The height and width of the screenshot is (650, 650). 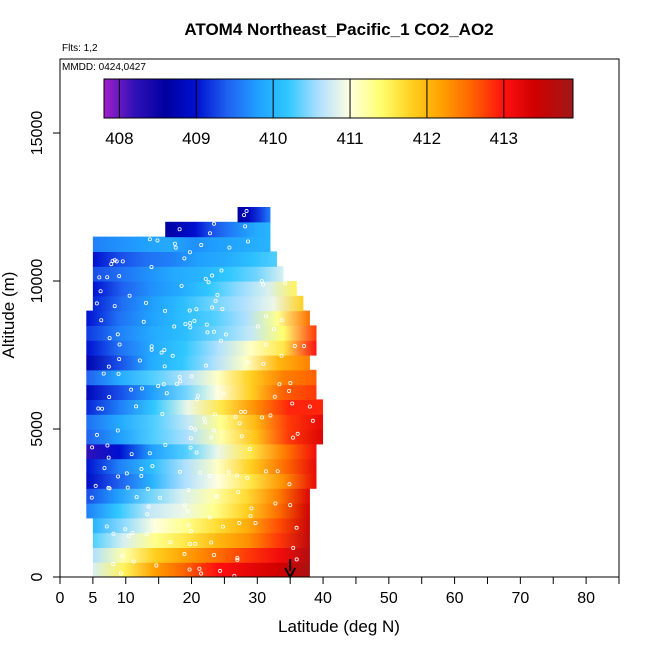 What do you see at coordinates (520, 598) in the screenshot?
I see `x-tick-label: 70` at bounding box center [520, 598].